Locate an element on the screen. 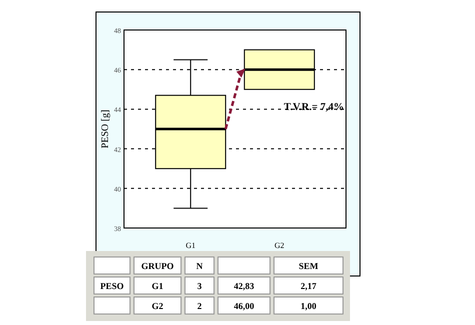  text: 46,00 is located at coordinates (244, 306).